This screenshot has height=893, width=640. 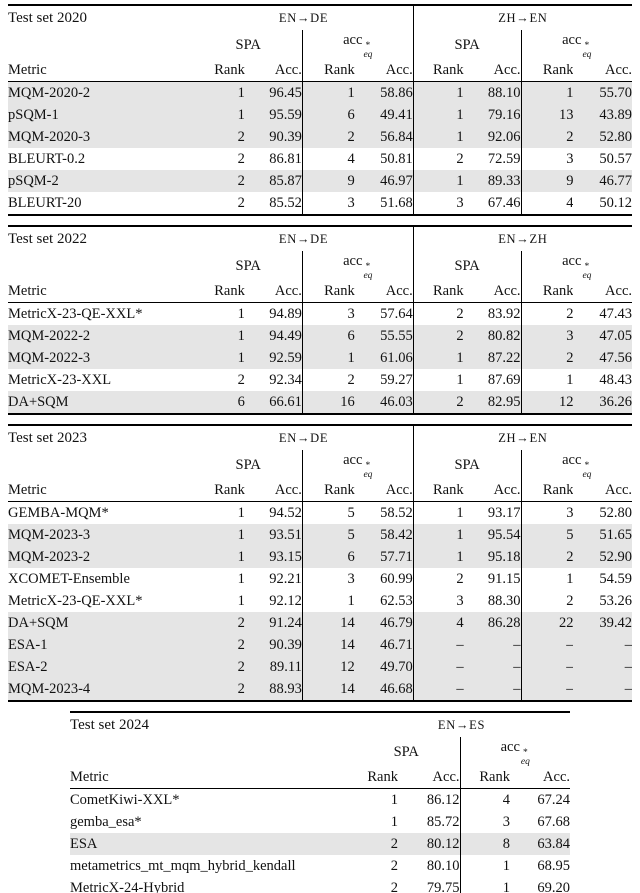 What do you see at coordinates (45, 203) in the screenshot?
I see `metric-name-cell: BLEURT-20` at bounding box center [45, 203].